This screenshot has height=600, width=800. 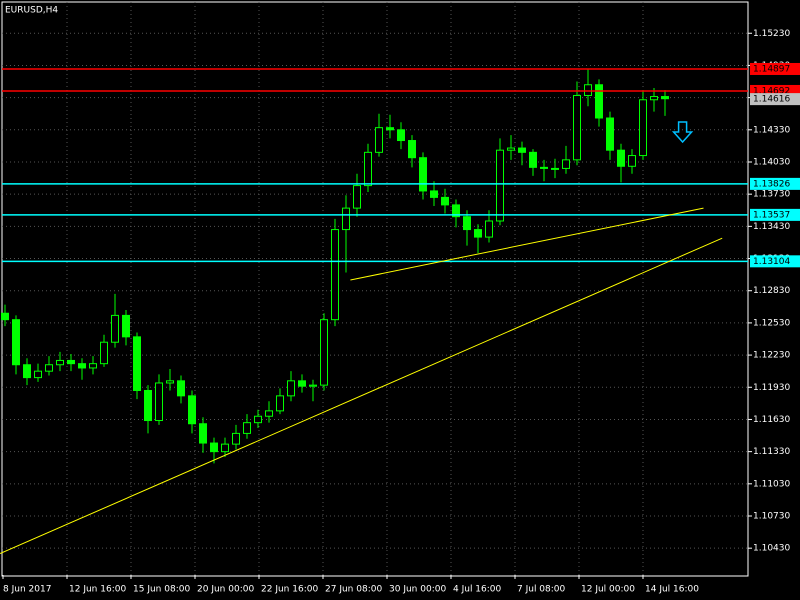 I want to click on chart-title: EURUSD,H4, so click(x=31, y=11).